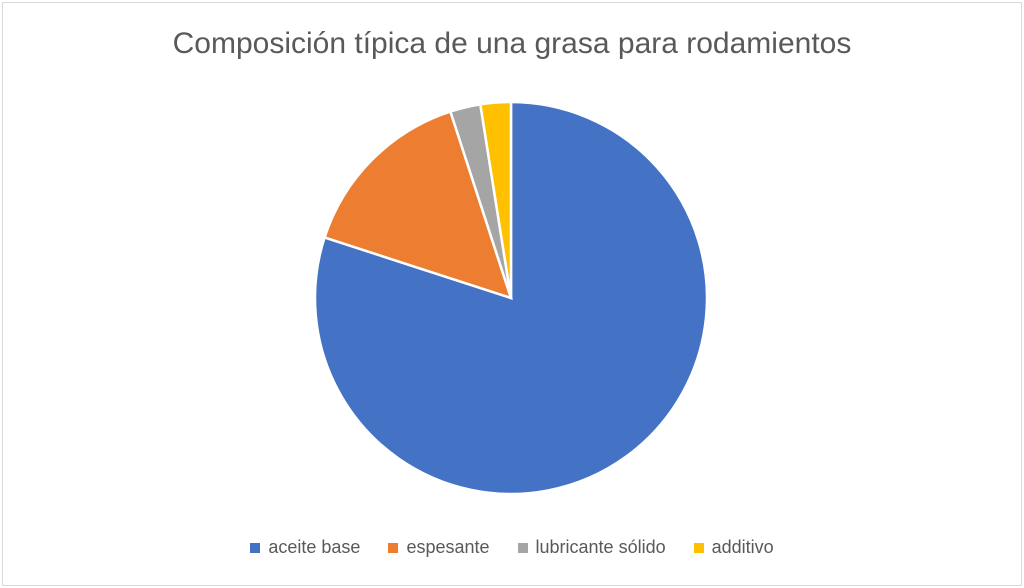 The image size is (1024, 588). I want to click on legend-label: lubricante sólido, so click(600, 547).